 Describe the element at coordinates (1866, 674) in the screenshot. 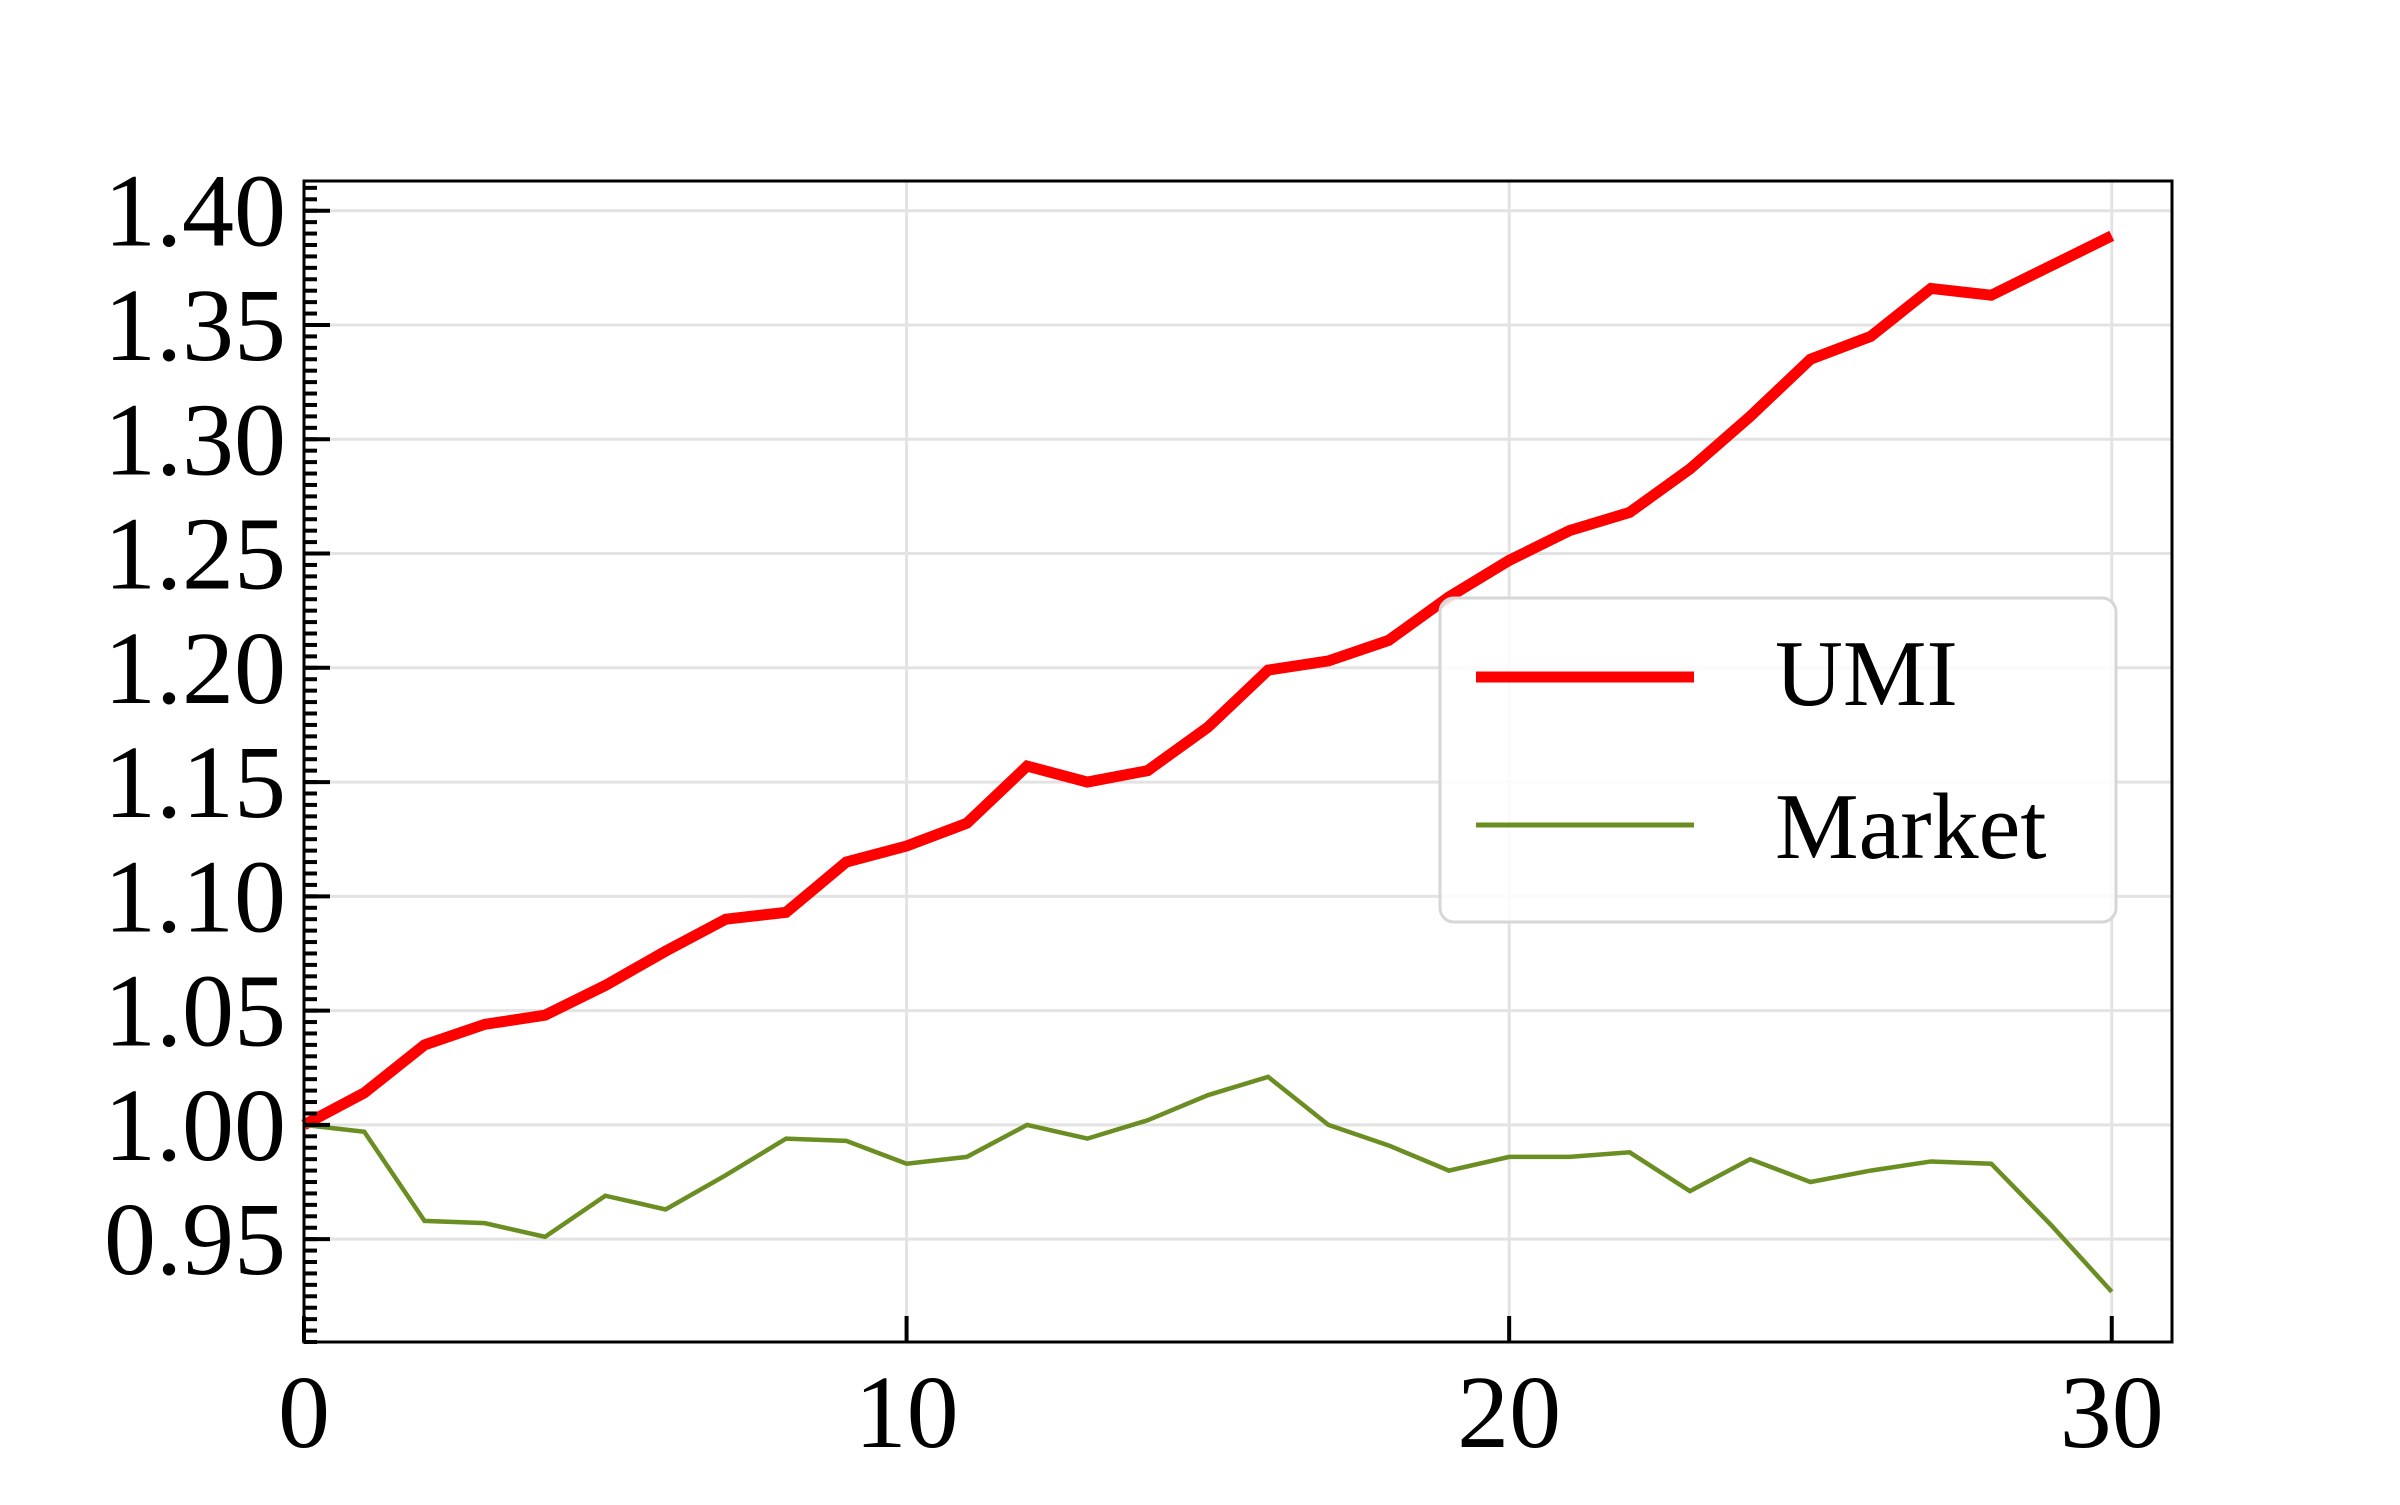

I see `legend-label-umi: UMI` at that location.